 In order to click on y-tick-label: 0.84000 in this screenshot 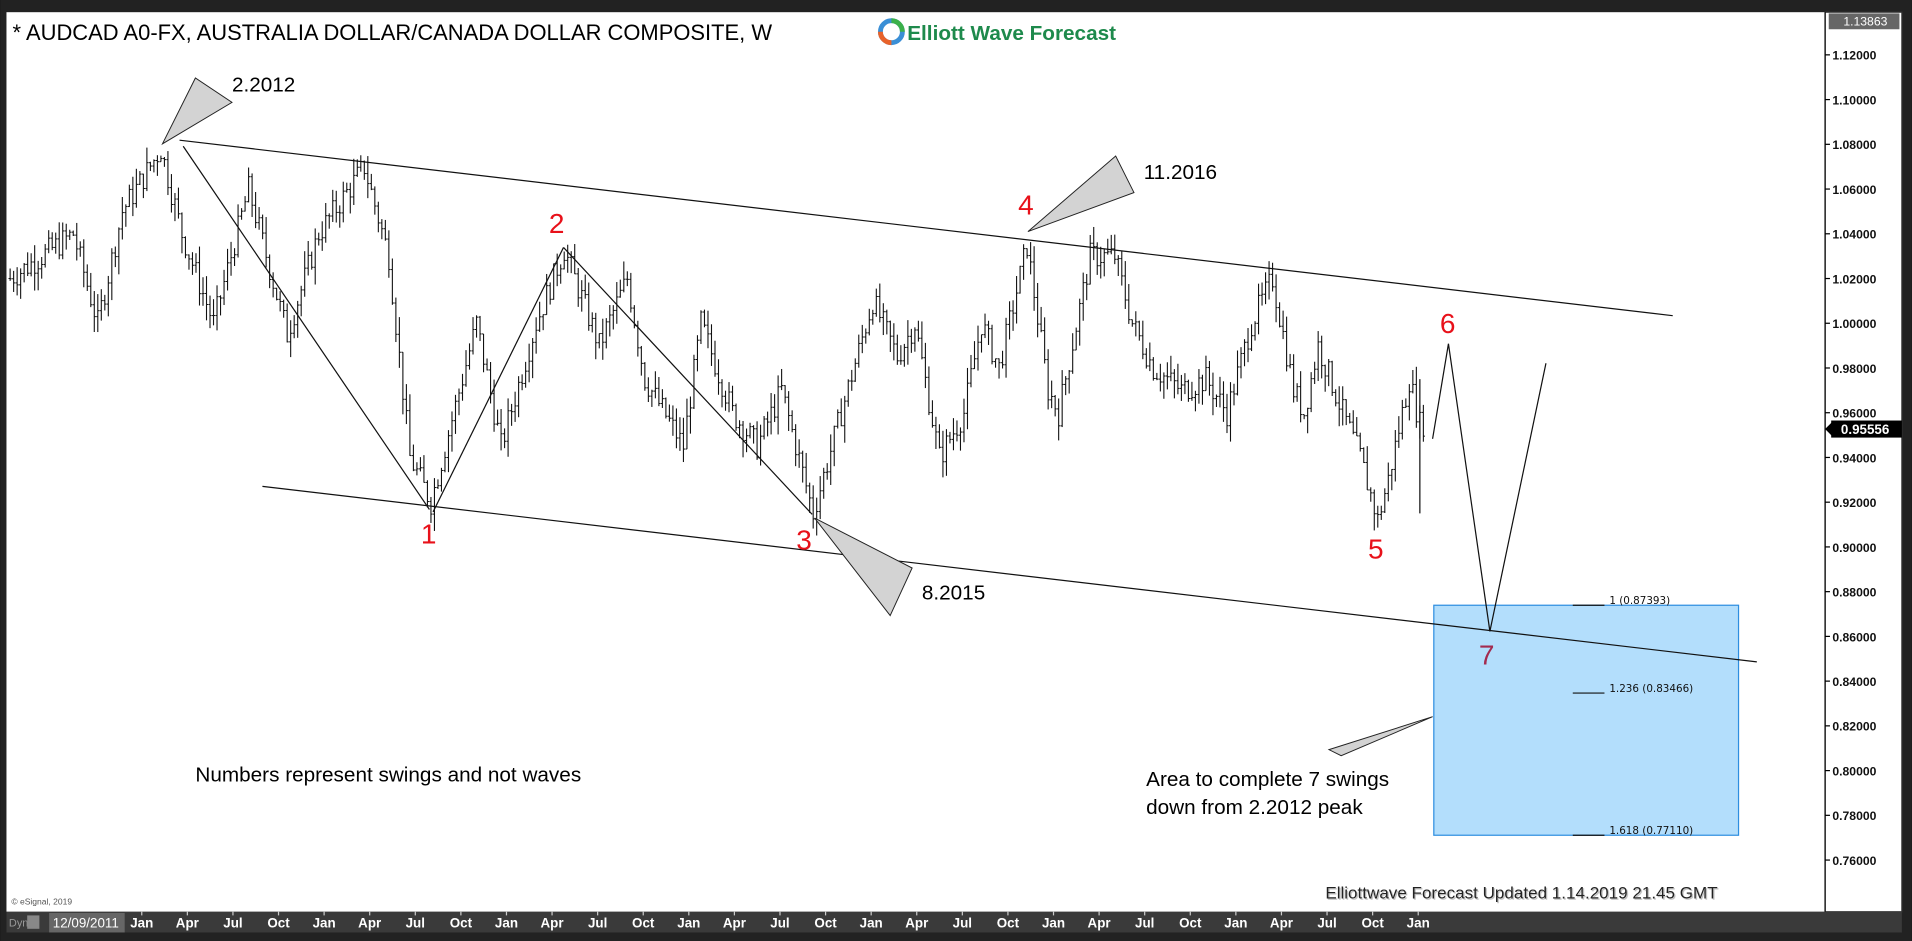, I will do `click(1854, 682)`.